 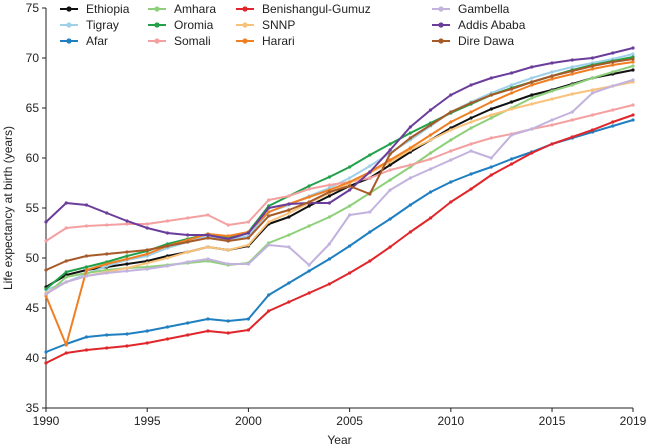 What do you see at coordinates (46, 421) in the screenshot?
I see `x-tick-label: 1990` at bounding box center [46, 421].